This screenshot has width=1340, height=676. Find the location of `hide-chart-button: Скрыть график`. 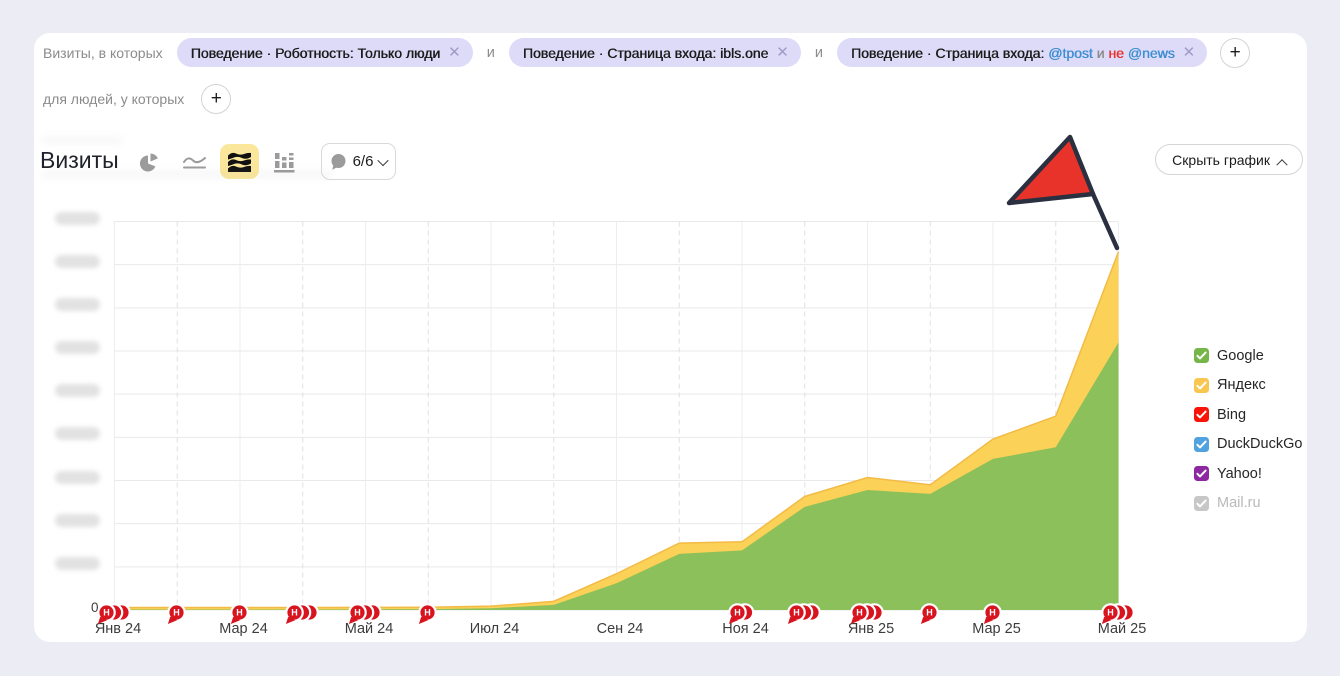

hide-chart-button: Скрыть график is located at coordinates (1229, 159).